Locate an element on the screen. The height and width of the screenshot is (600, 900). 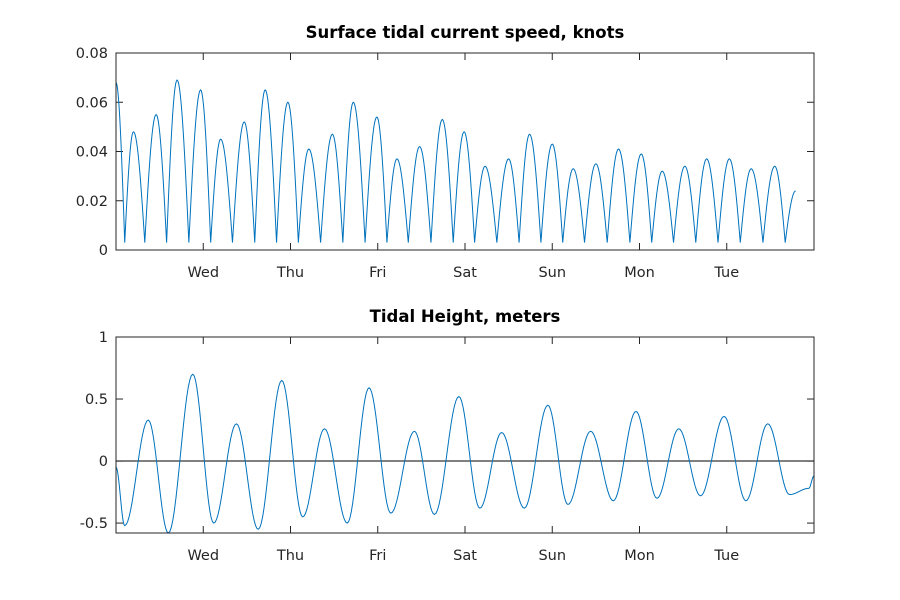
tidal-height-x-tick-label: Sun is located at coordinates (552, 556).